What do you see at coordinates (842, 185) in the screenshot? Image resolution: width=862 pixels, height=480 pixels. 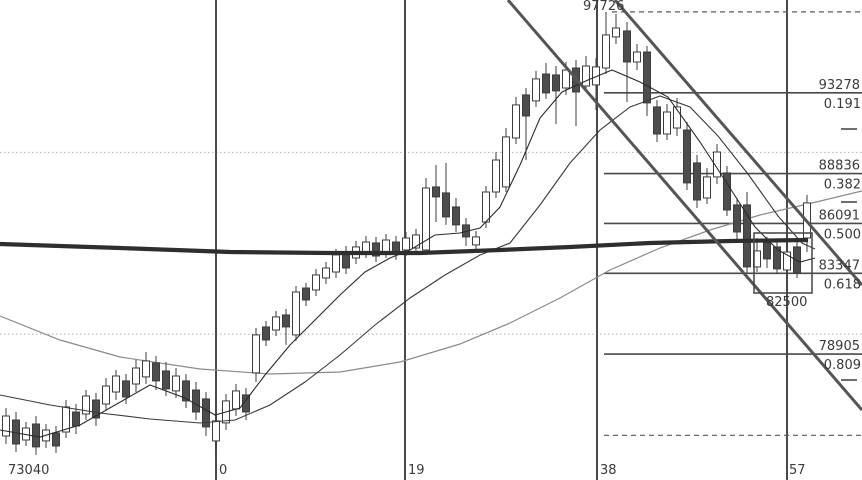 I see `fib-ratio-label: 0.382` at bounding box center [842, 185].